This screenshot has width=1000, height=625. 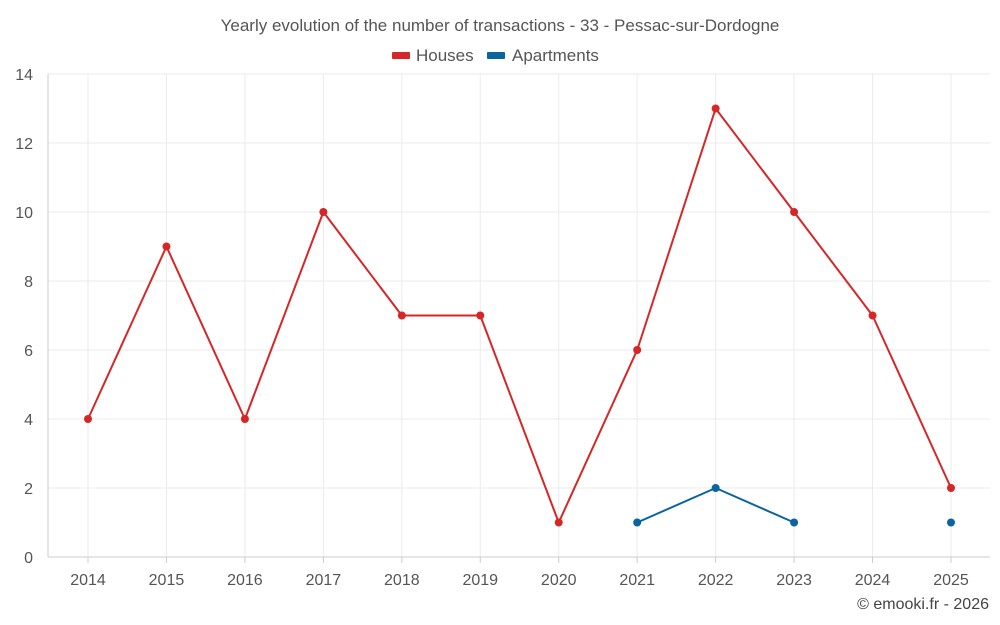 I want to click on legend-item-houses: Houses, so click(x=433, y=55).